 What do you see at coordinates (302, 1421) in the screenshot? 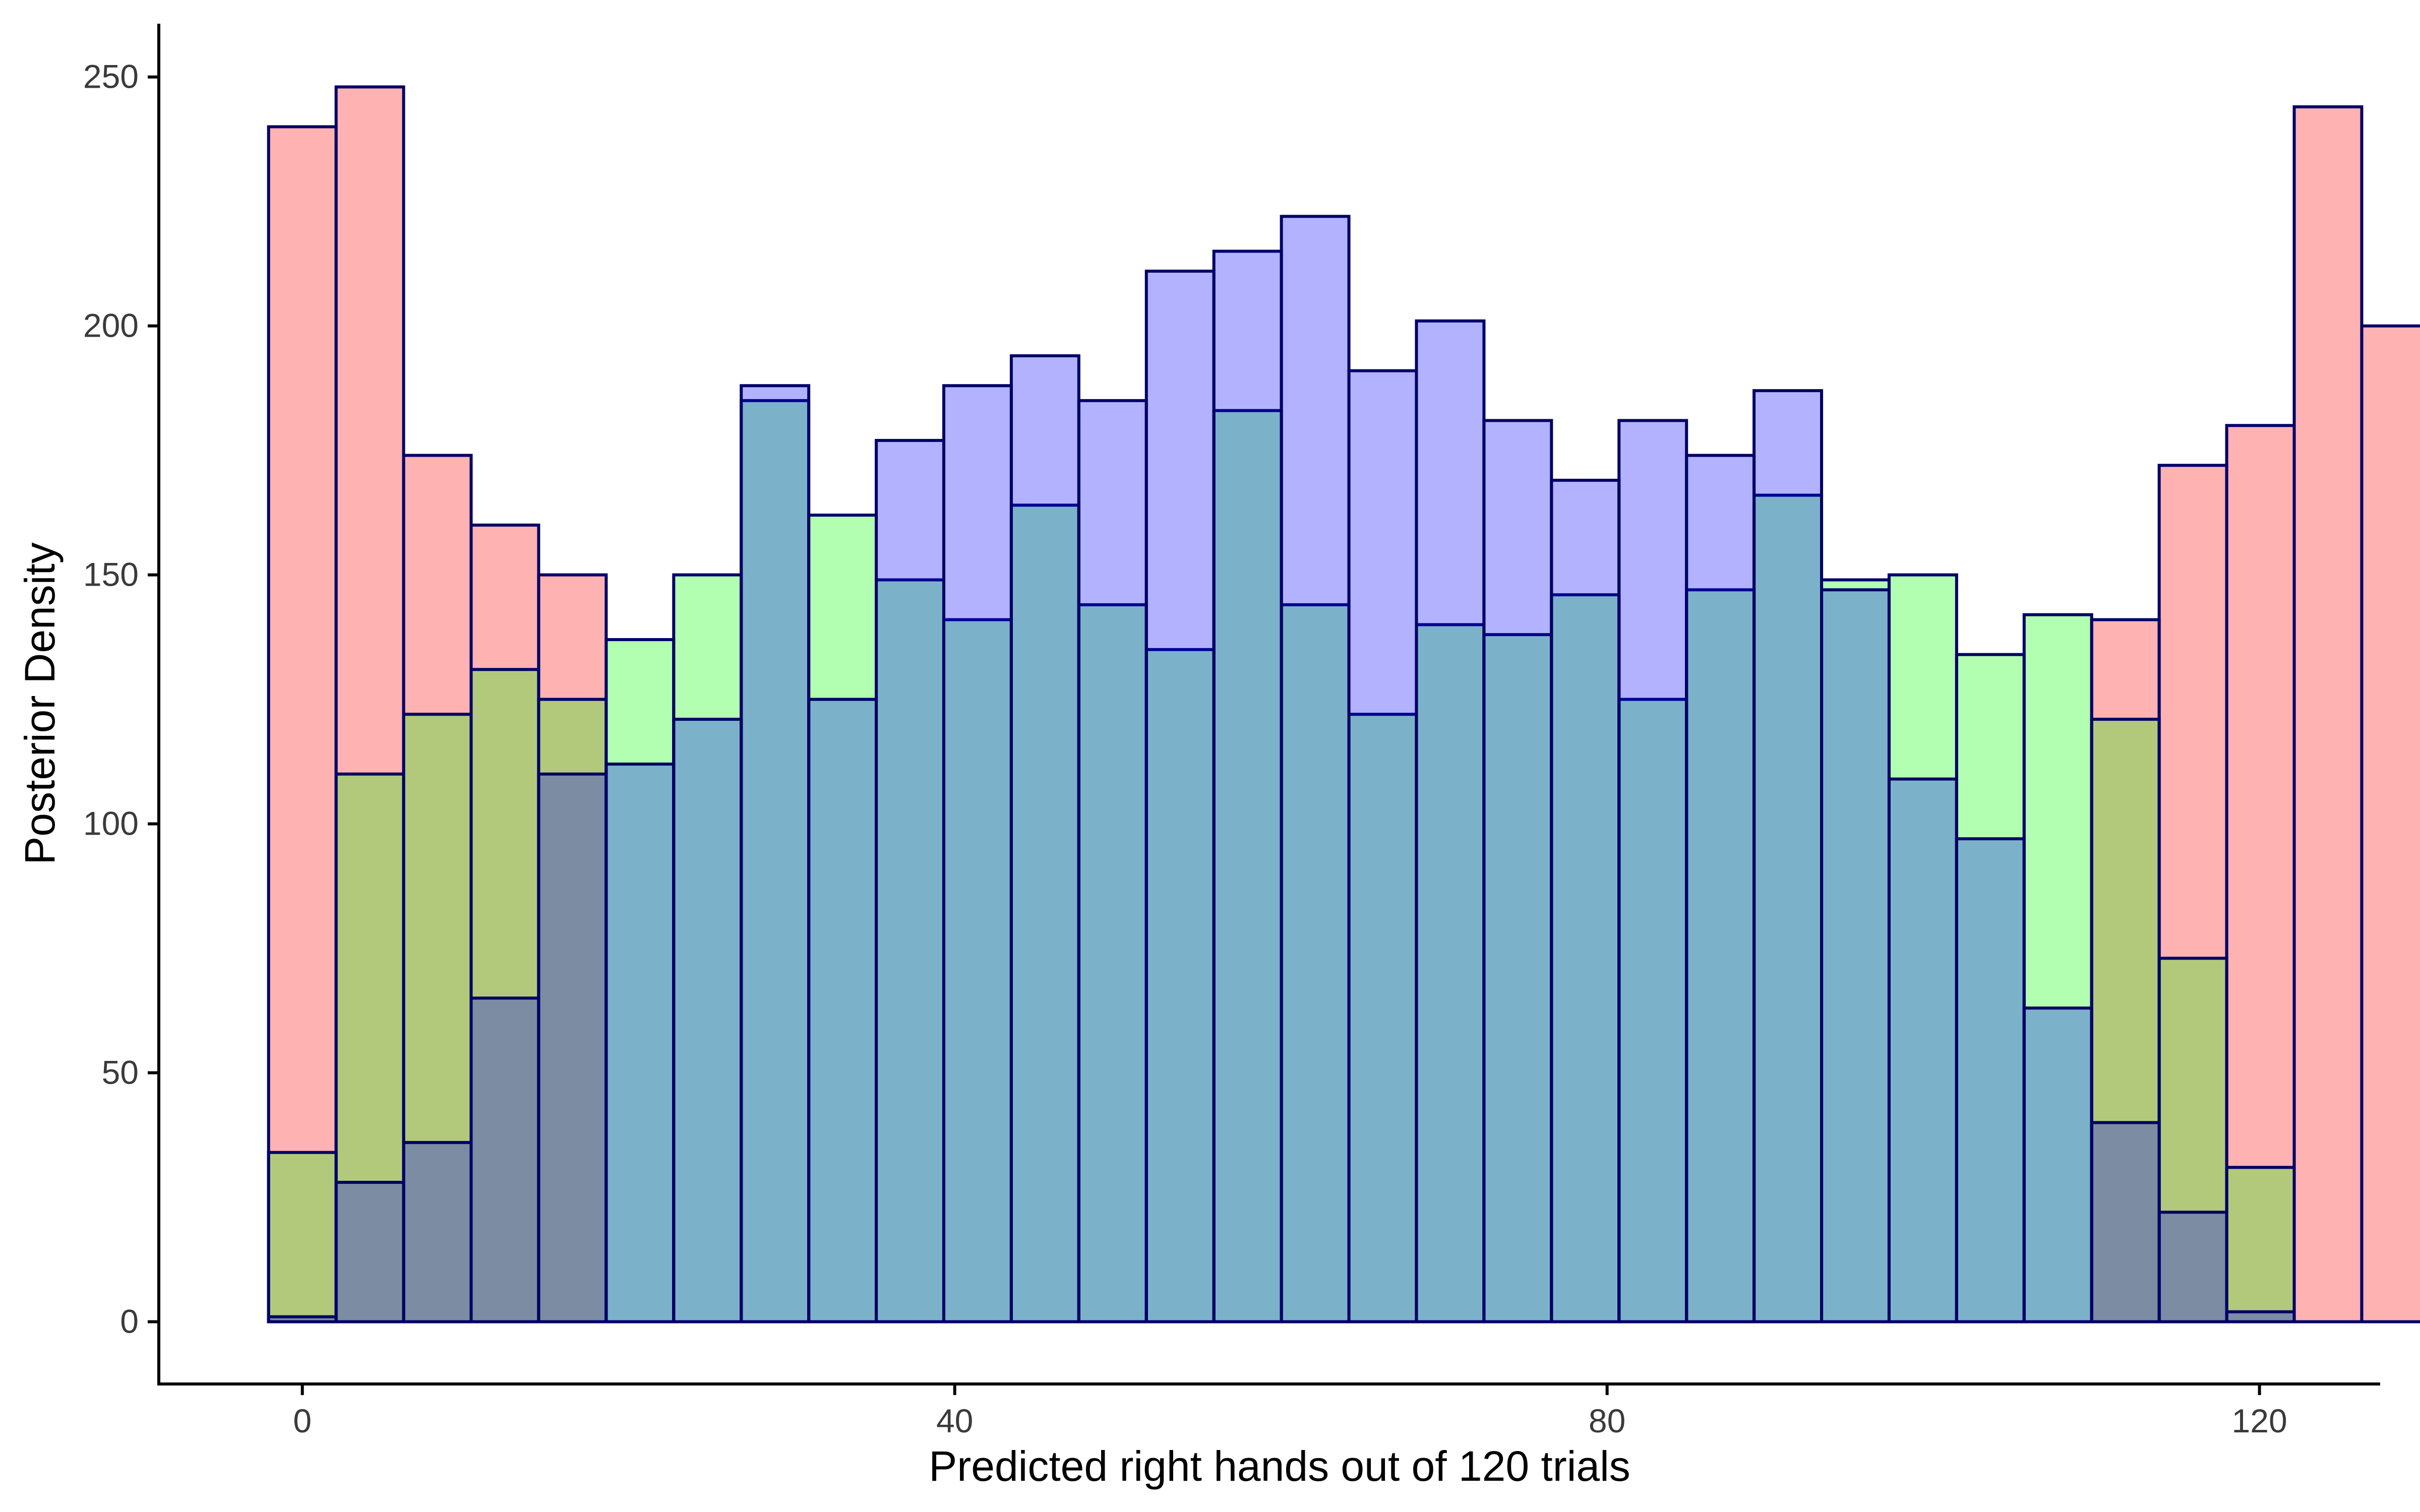
I see `x-tick-label: 0` at bounding box center [302, 1421].